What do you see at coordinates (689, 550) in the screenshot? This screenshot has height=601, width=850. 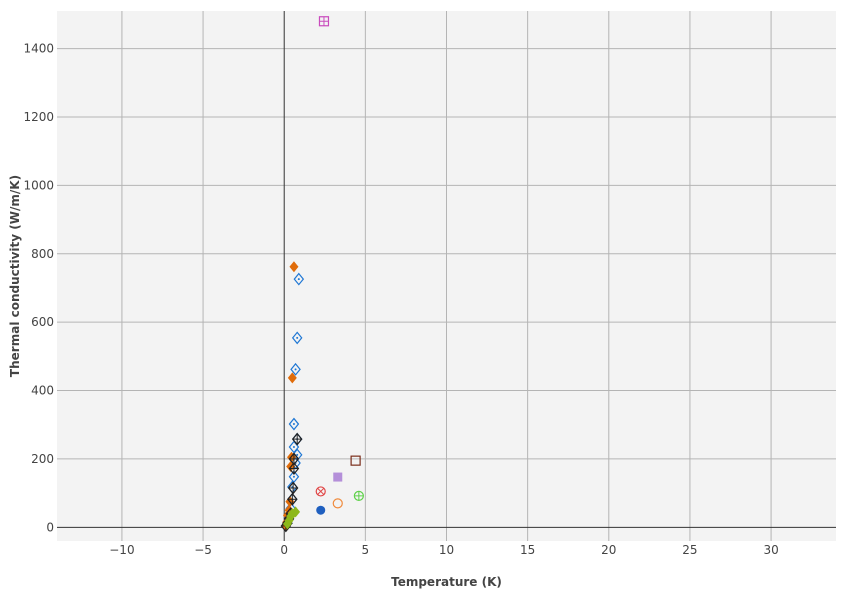 I see `x-tick-label: 25` at bounding box center [689, 550].